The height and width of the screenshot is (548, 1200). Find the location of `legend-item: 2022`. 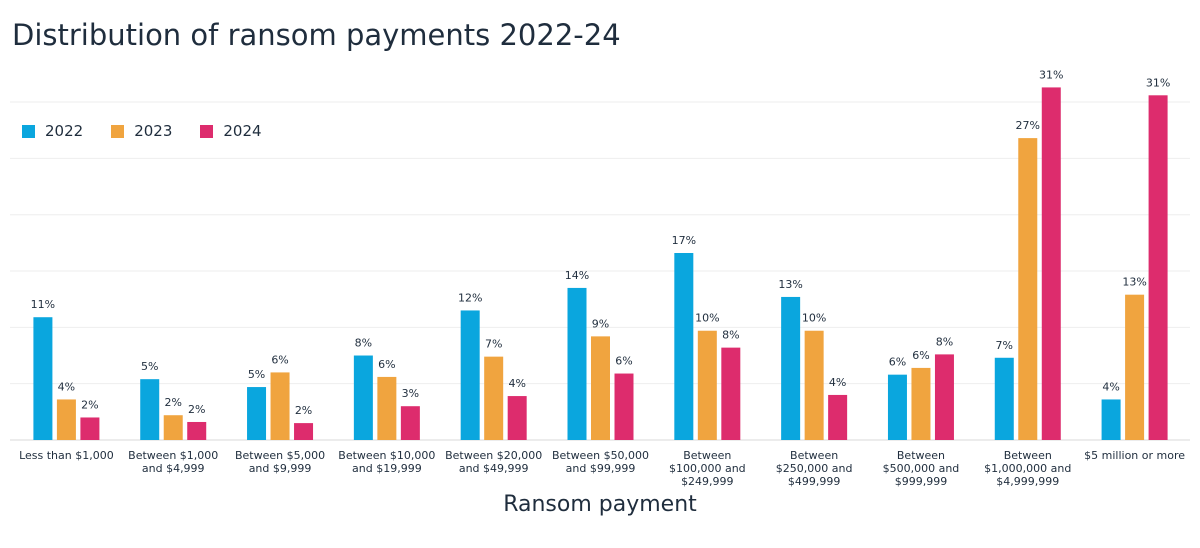

legend-item: 2022 is located at coordinates (52, 131).